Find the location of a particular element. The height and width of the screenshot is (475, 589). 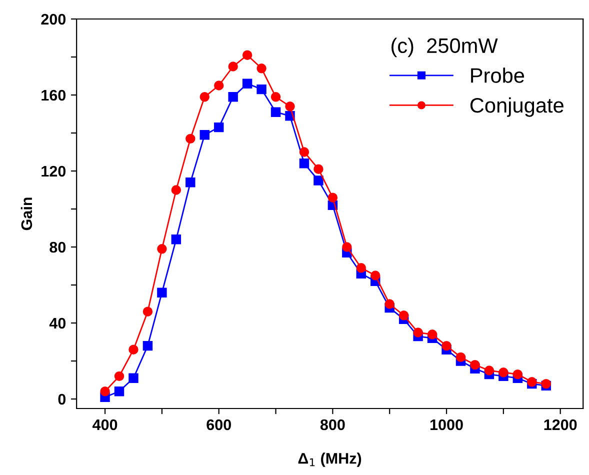

x-tick-label: 800 is located at coordinates (332, 424).